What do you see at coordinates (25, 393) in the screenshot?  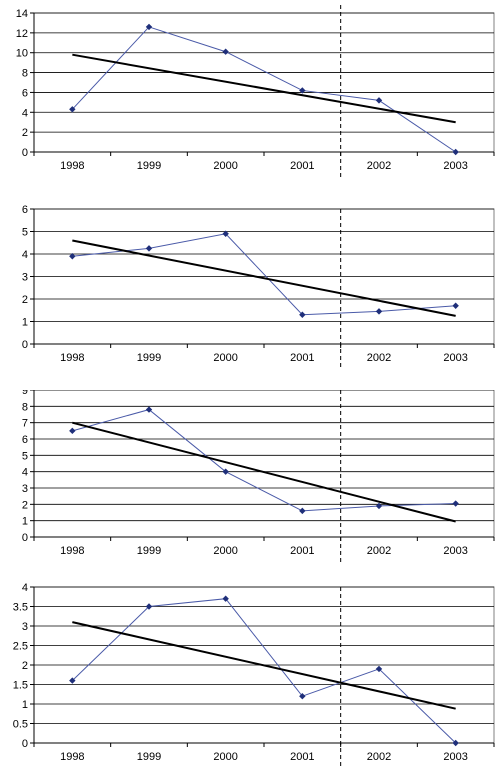 I see `y-tick-label: 9` at bounding box center [25, 393].